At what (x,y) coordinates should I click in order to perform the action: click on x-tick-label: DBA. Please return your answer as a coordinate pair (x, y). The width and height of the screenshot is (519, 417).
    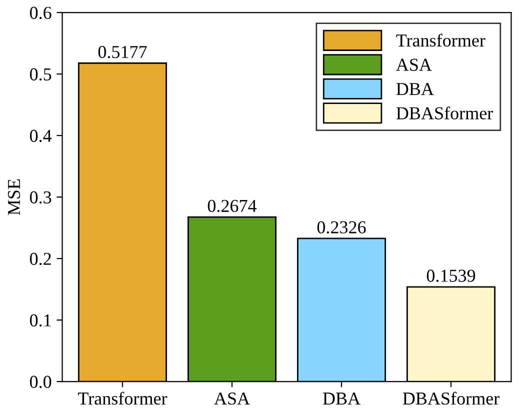
    Looking at the image, I should click on (341, 398).